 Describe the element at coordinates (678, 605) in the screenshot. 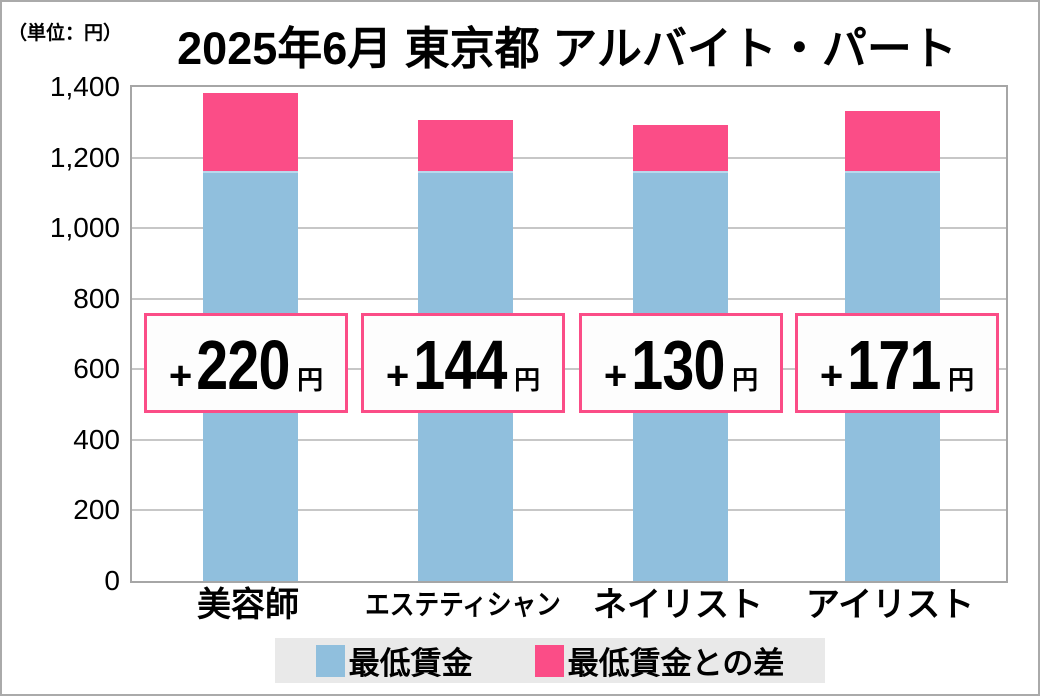

I see `x-axis-label: ネイリスト` at that location.